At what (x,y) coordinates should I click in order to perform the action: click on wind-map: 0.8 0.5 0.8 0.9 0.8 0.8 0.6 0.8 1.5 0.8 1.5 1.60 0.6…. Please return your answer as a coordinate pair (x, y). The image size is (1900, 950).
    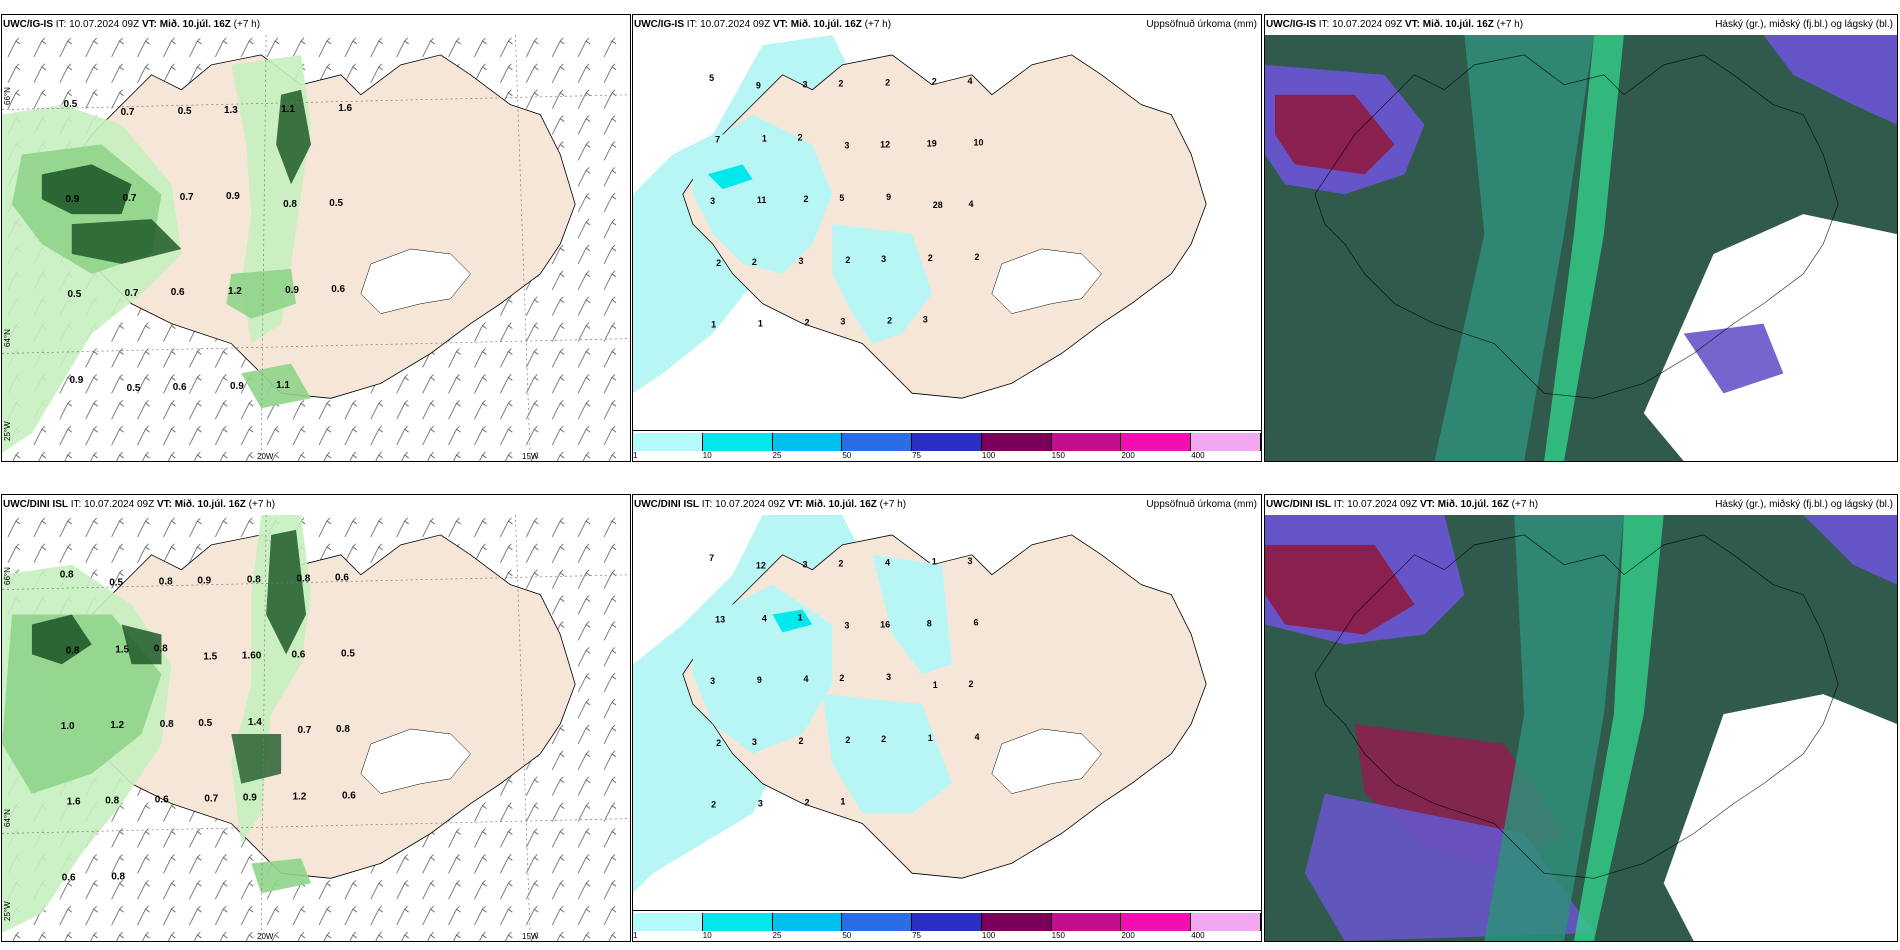
    Looking at the image, I should click on (316, 728).